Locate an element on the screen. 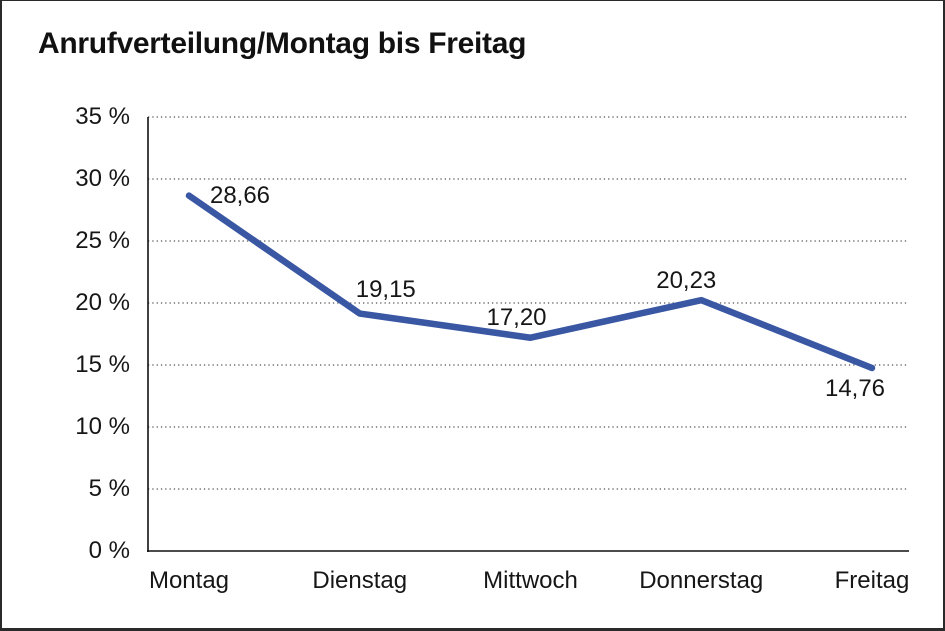 This screenshot has height=631, width=945. y-tick-label: 10 % is located at coordinates (102, 426).